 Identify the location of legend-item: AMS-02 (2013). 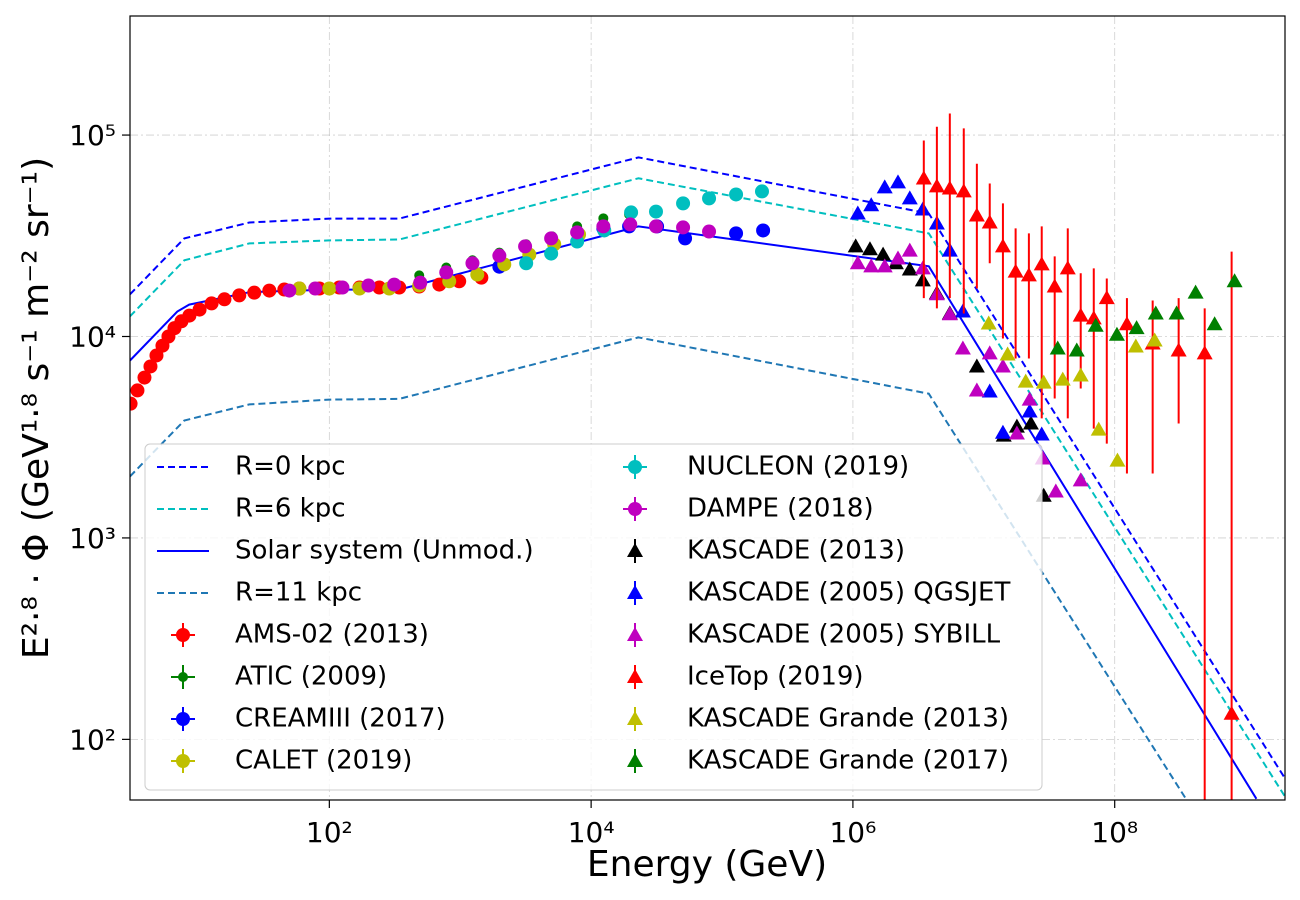
(300, 635).